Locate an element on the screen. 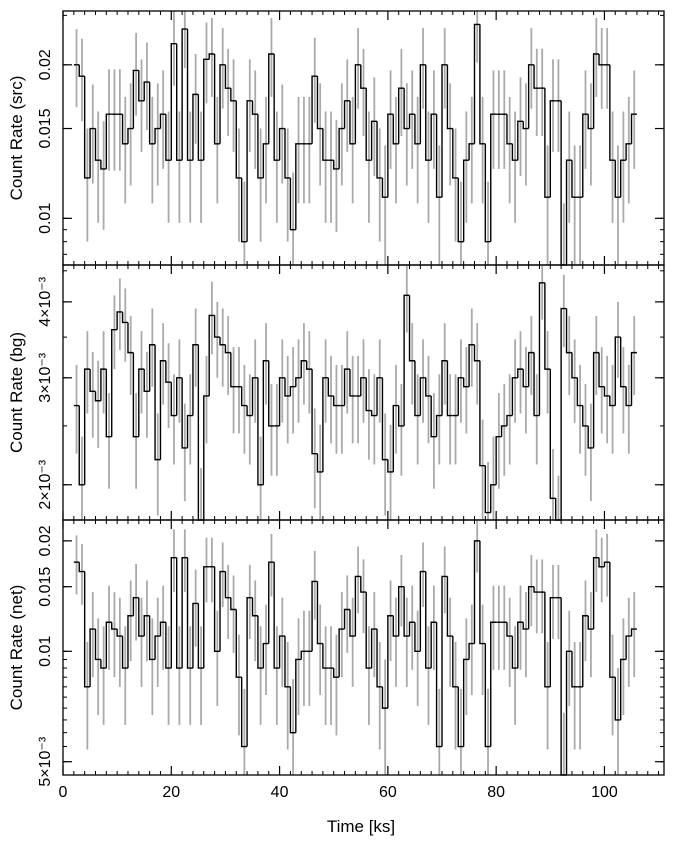 The width and height of the screenshot is (676, 850). y-tick-label: 3×10⁻³ is located at coordinates (45, 377).